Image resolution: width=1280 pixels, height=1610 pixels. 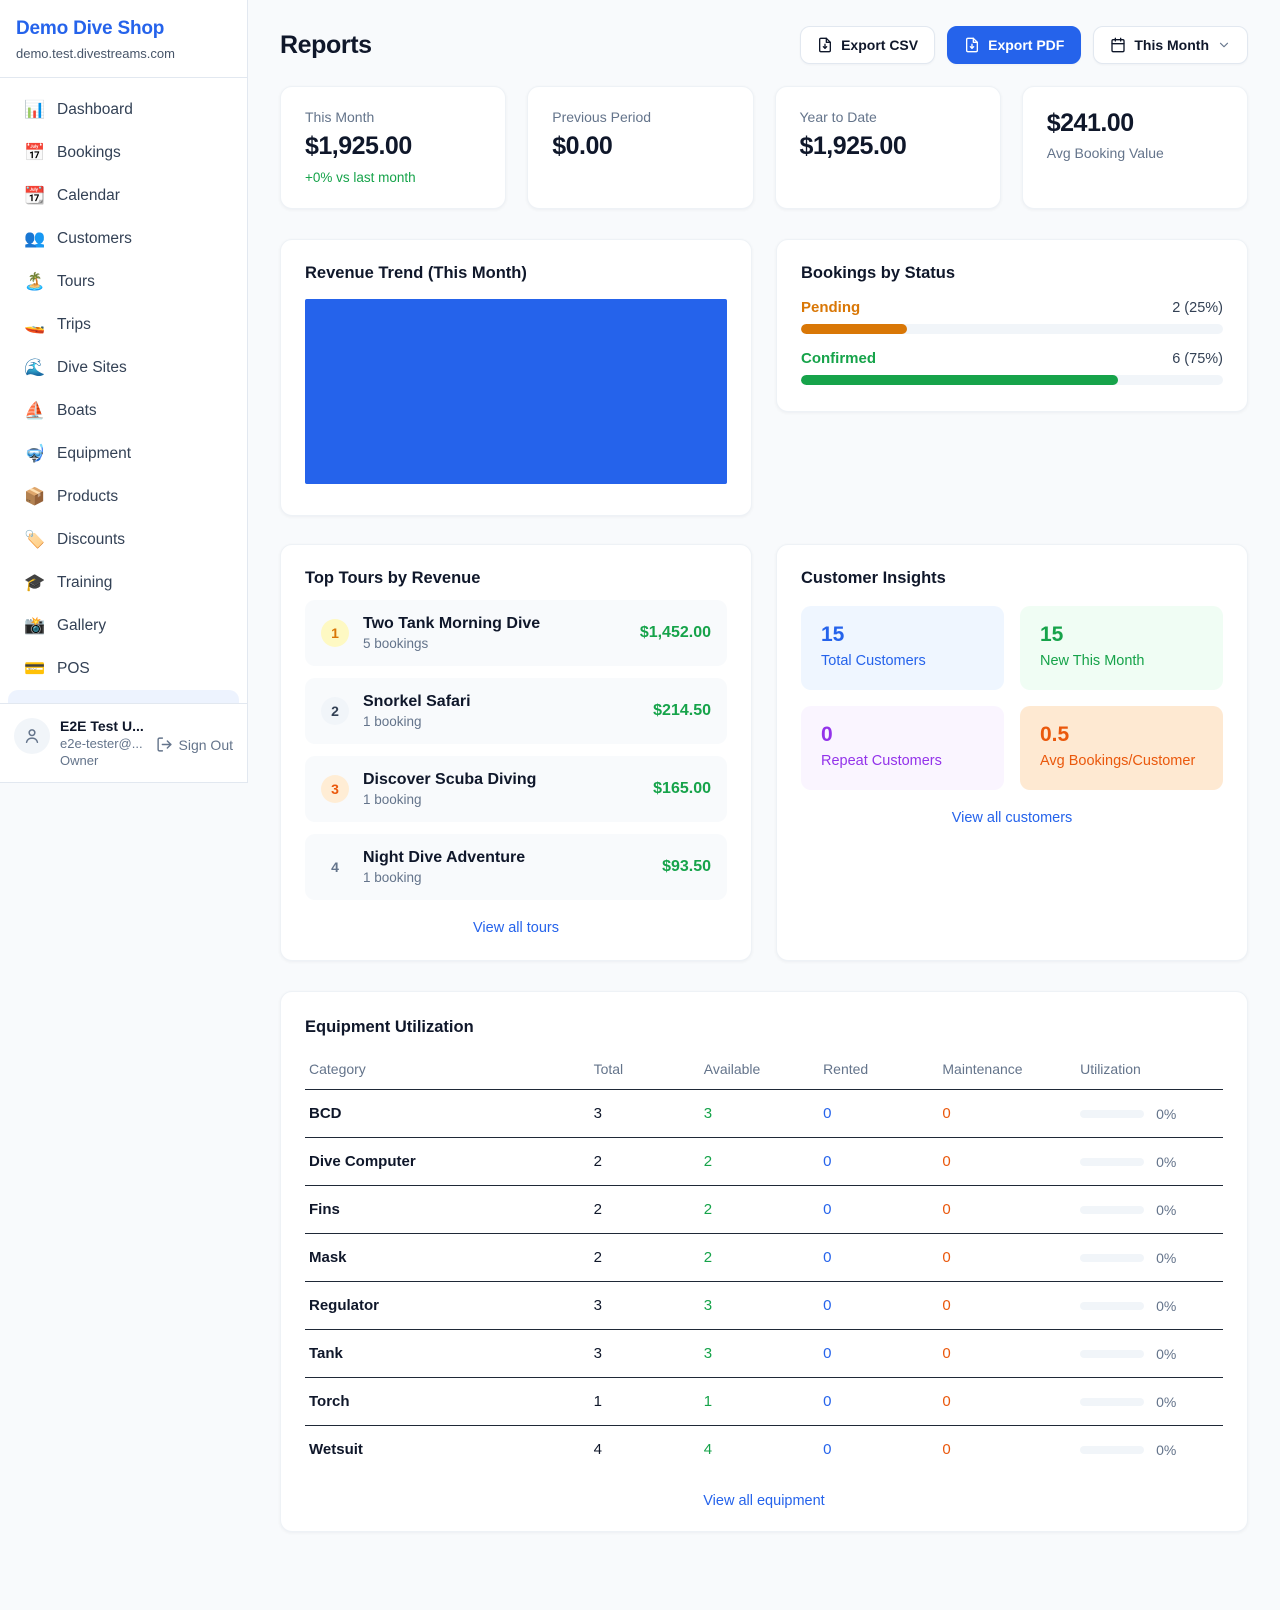 What do you see at coordinates (447, 1161) in the screenshot?
I see `cell-category: Dive Computer` at bounding box center [447, 1161].